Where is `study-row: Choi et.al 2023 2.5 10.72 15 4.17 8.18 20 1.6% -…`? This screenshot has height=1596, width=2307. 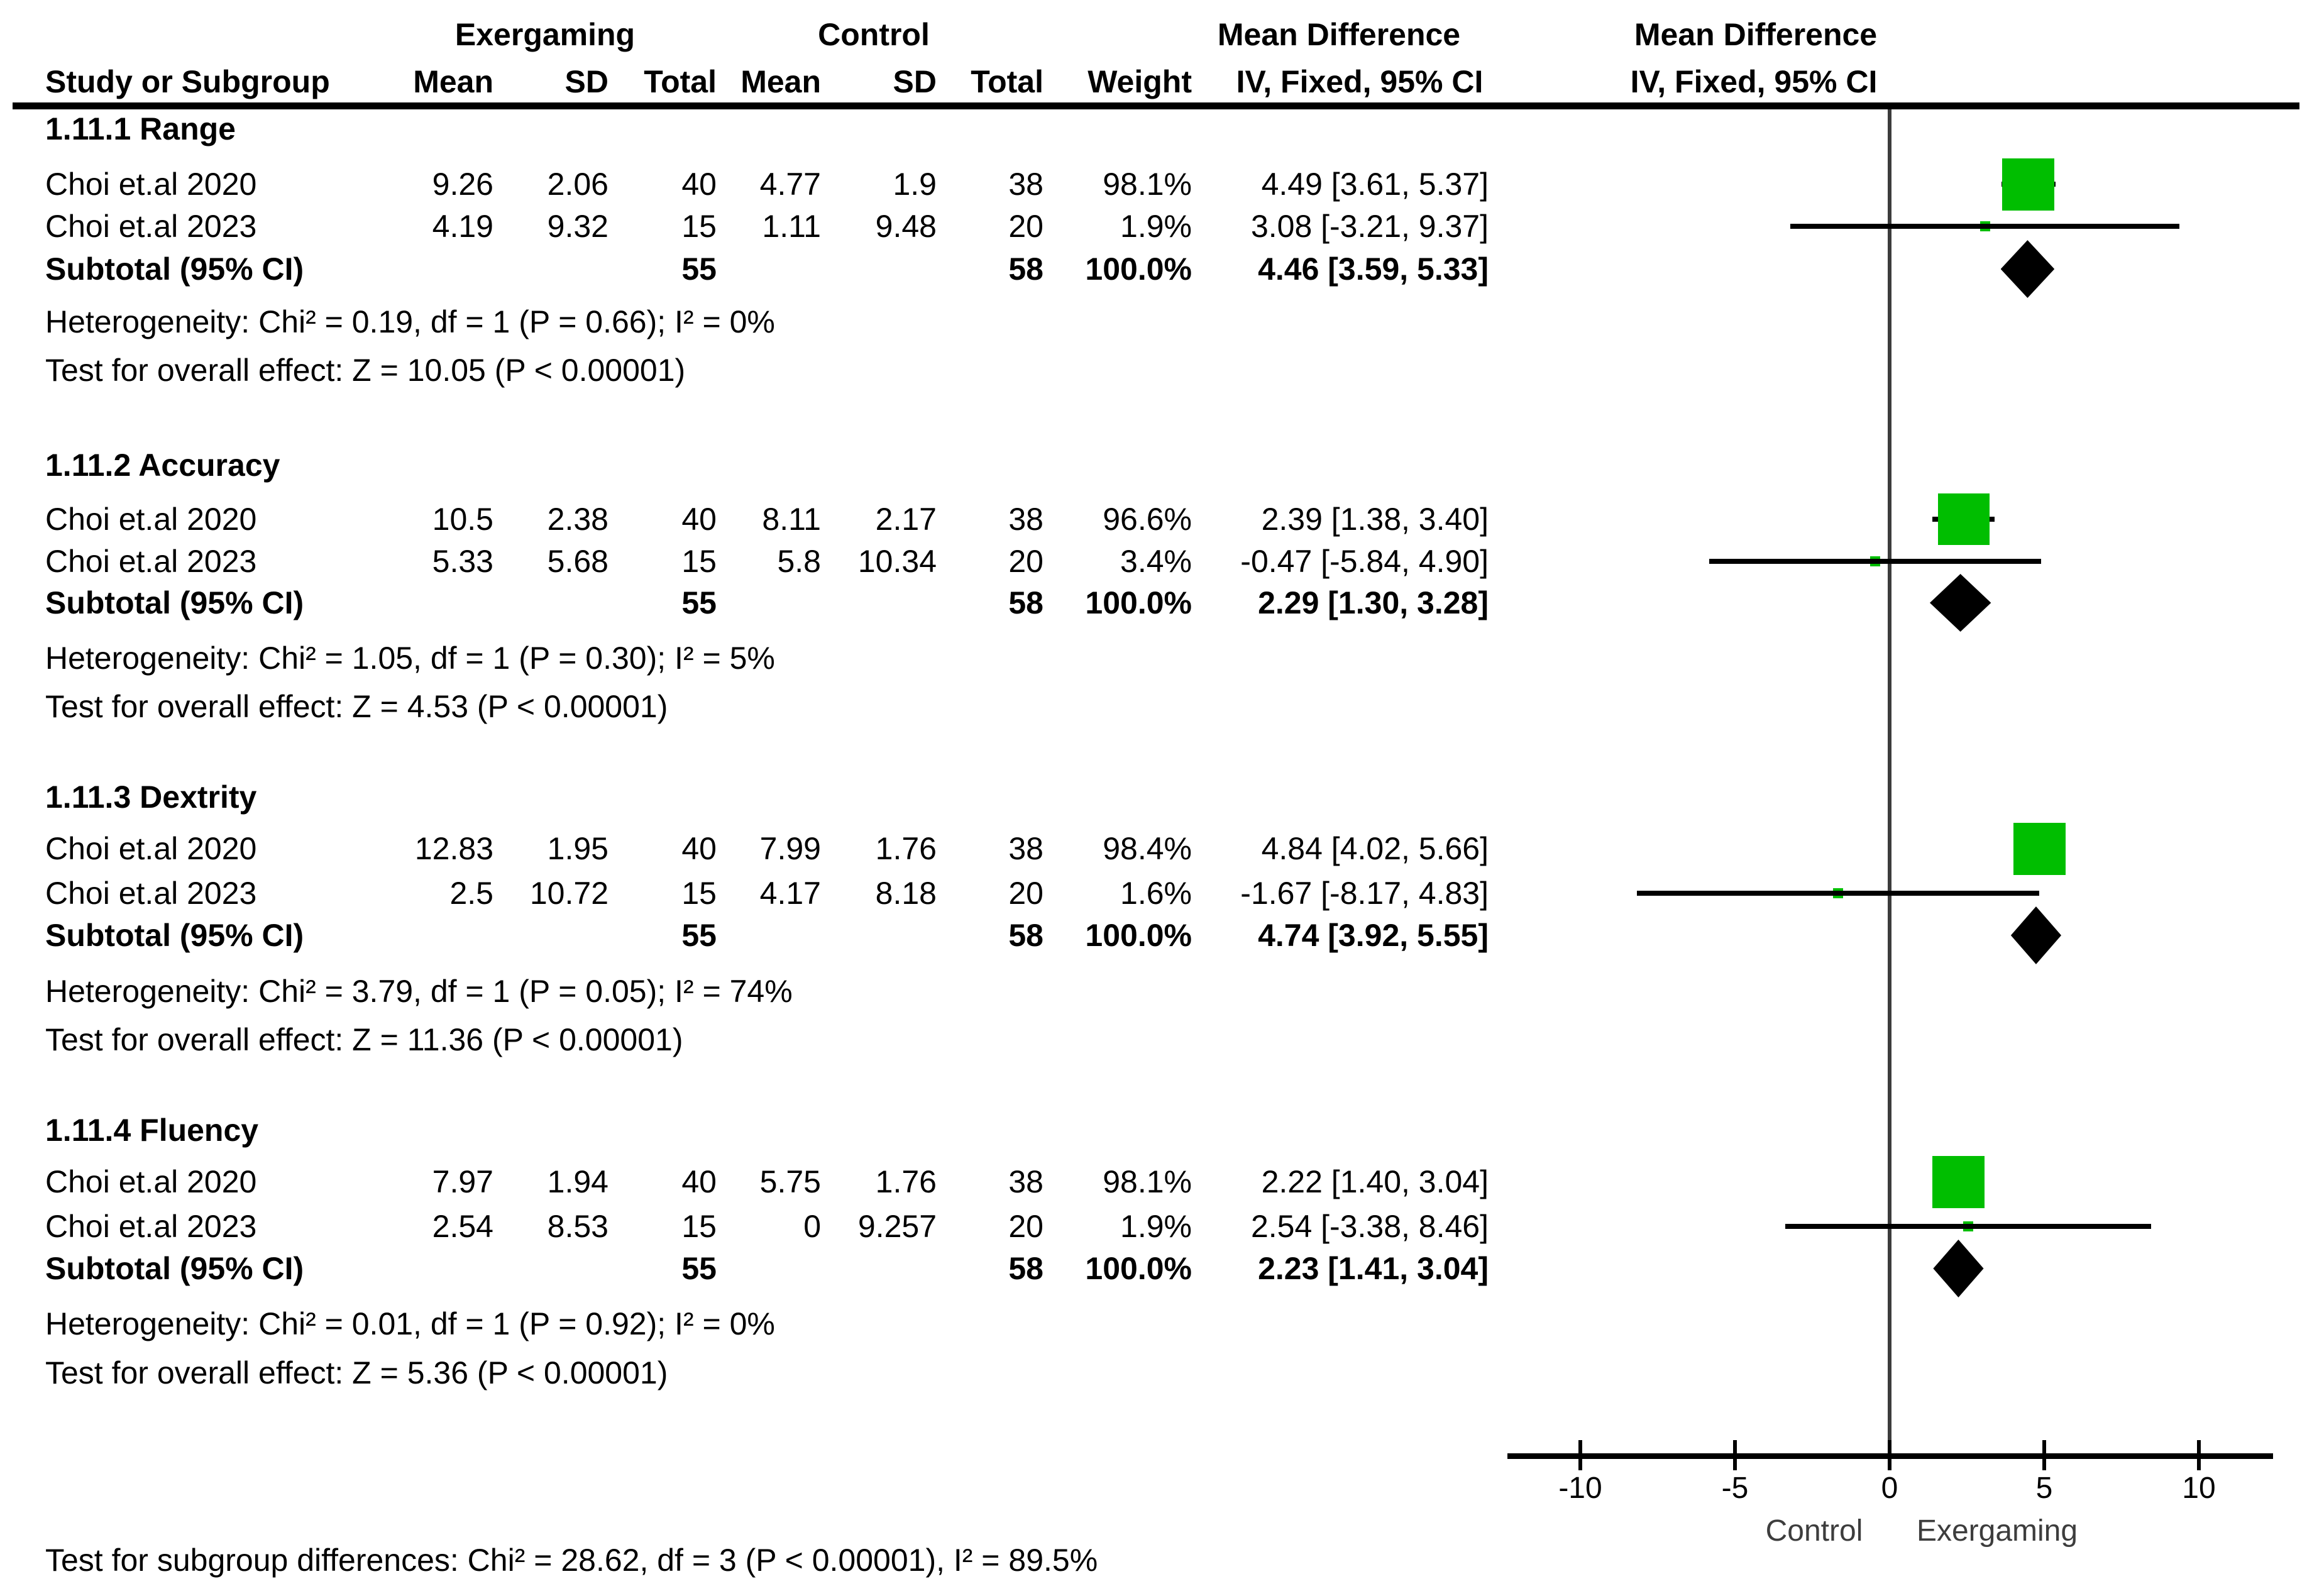 study-row: Choi et.al 2023 2.5 10.72 15 4.17 8.18 20 1.6% -… is located at coordinates (1153, 893).